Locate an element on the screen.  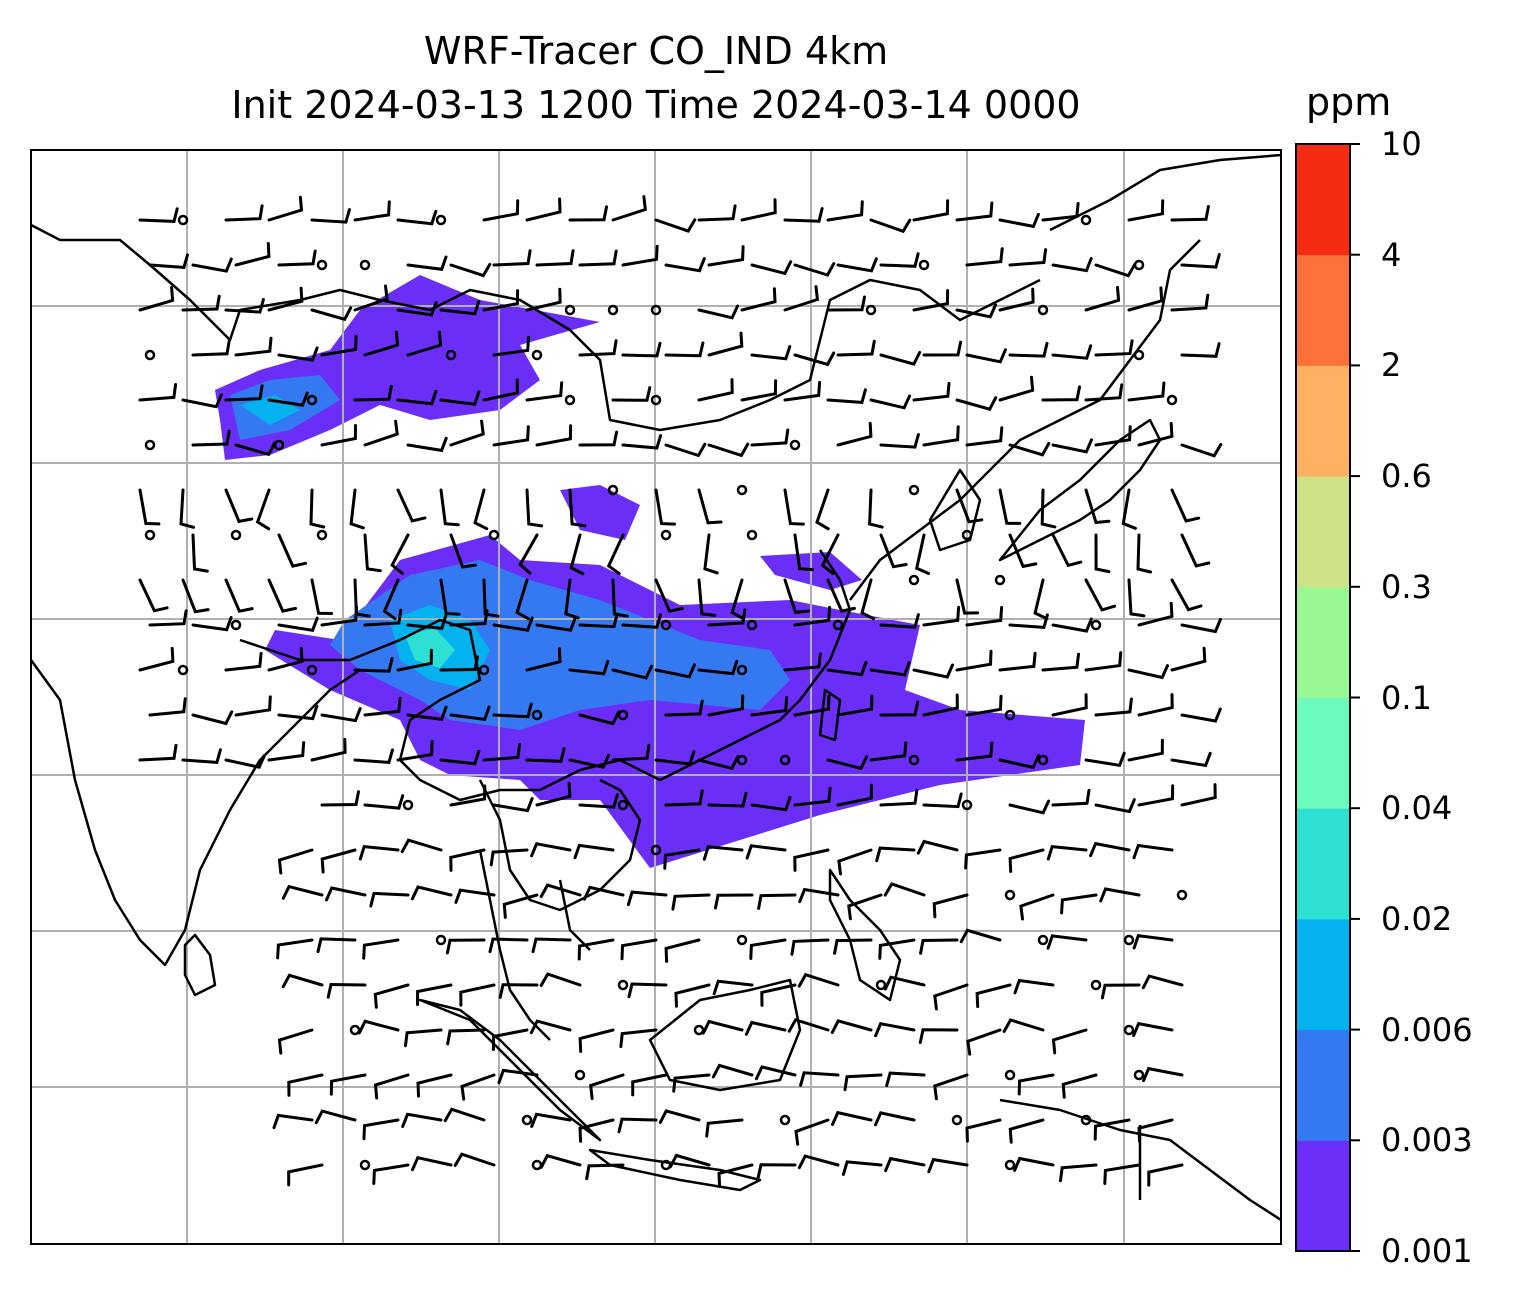
colorbar-segment is located at coordinates (1323, 200).